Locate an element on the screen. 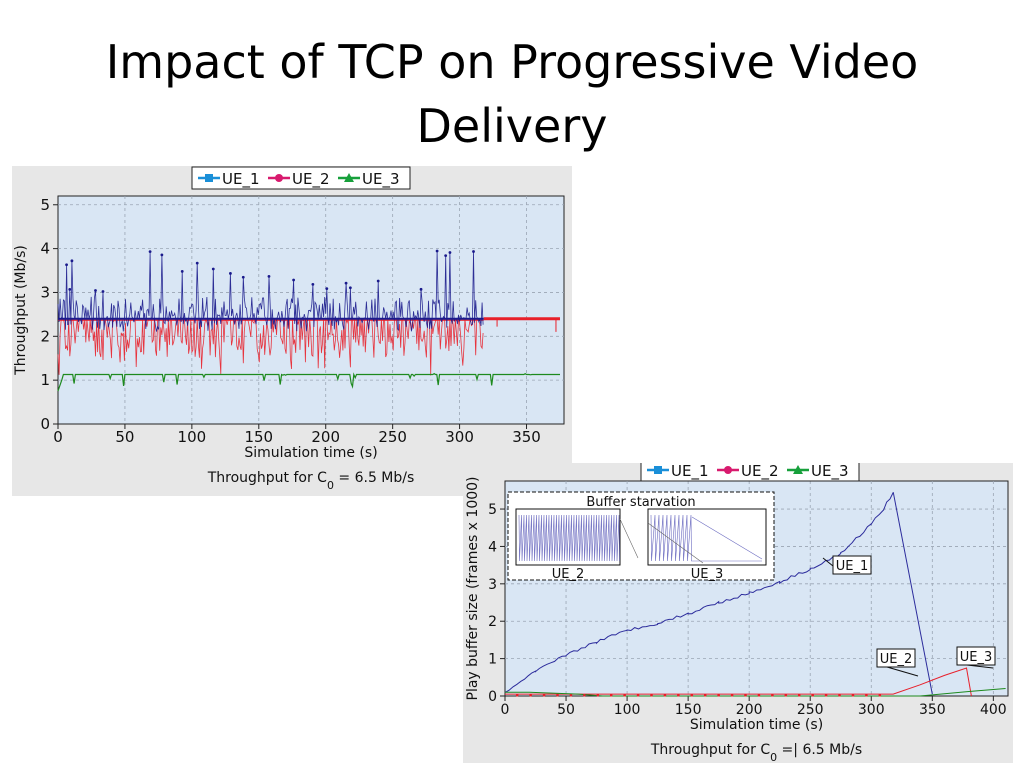  tp-legend: UE_1 UE_2 UE_3 is located at coordinates (301, 178).